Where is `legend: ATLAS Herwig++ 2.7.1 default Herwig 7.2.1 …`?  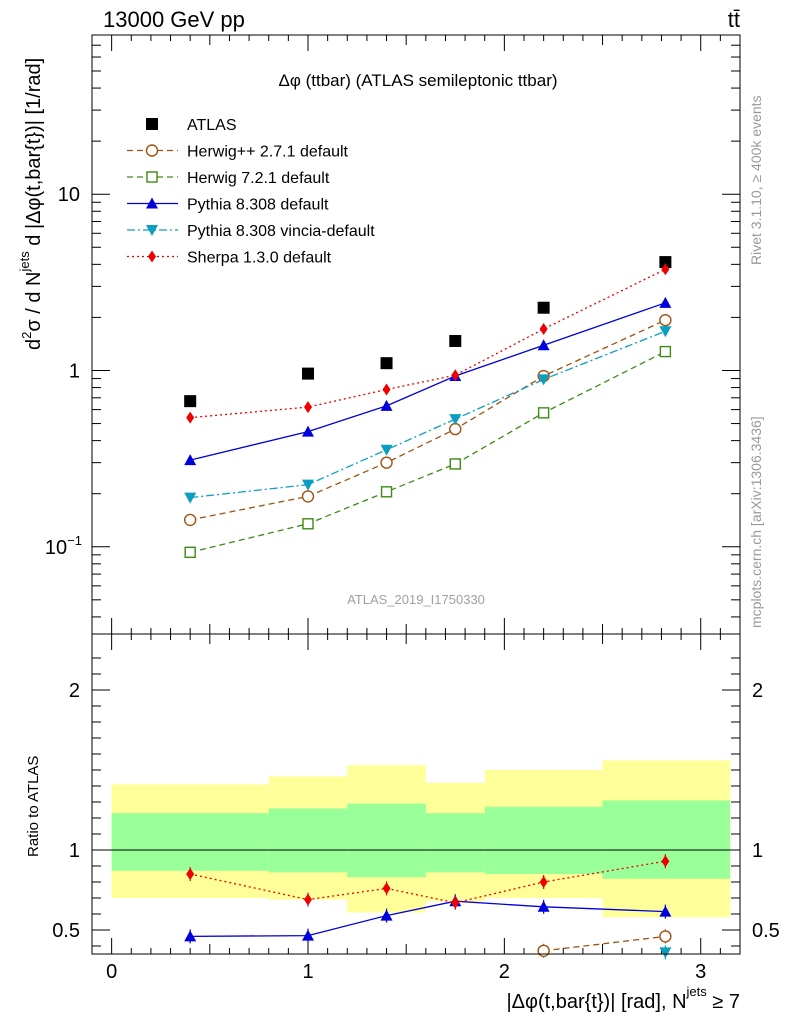
legend: ATLAS Herwig++ 2.7.1 default Herwig 7.2.1 … is located at coordinates (251, 192).